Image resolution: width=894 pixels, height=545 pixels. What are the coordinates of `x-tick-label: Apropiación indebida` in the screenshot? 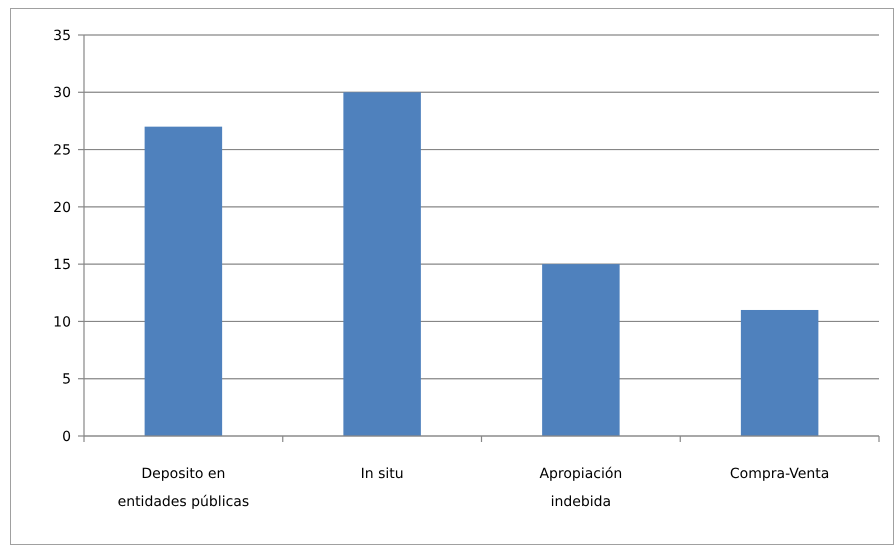 It's located at (580, 488).